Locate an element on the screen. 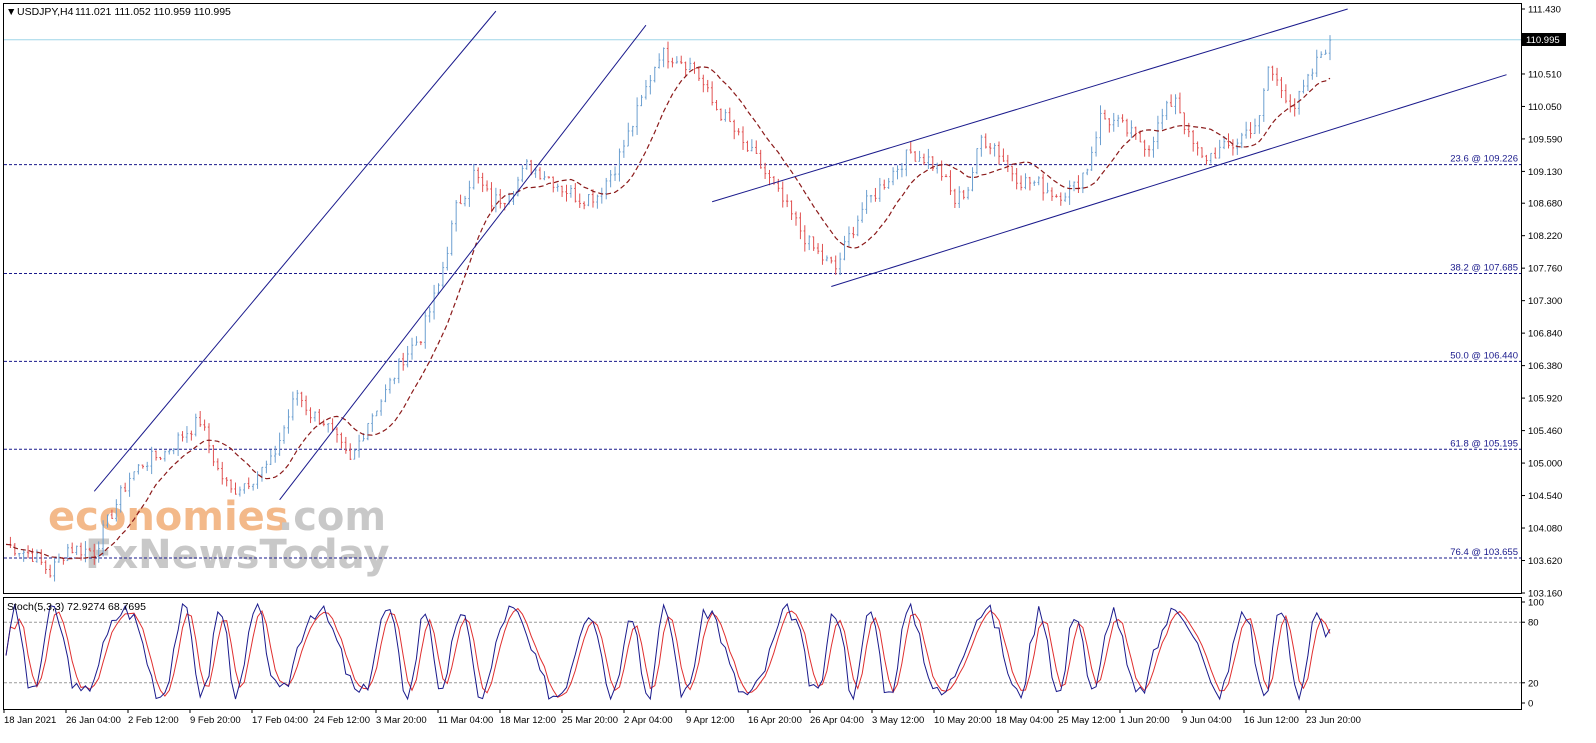 The height and width of the screenshot is (743, 1596). fib-level-label: 23.6 @ 109.226 is located at coordinates (1484, 159).